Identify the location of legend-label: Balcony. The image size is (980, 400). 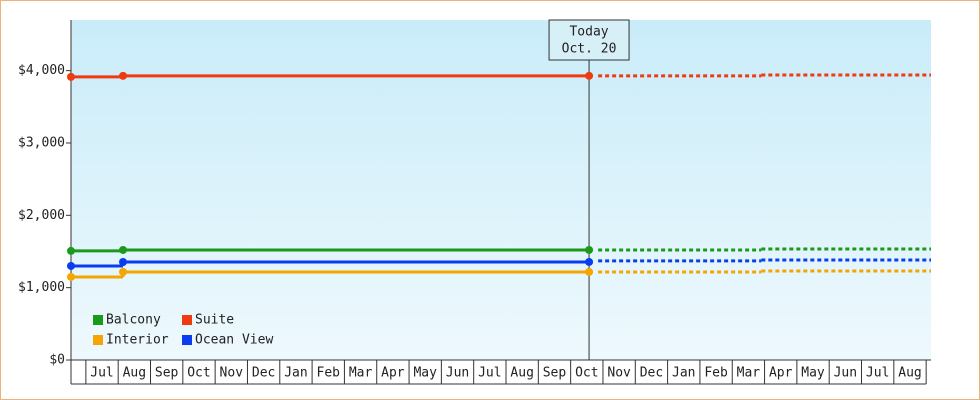
(133, 320).